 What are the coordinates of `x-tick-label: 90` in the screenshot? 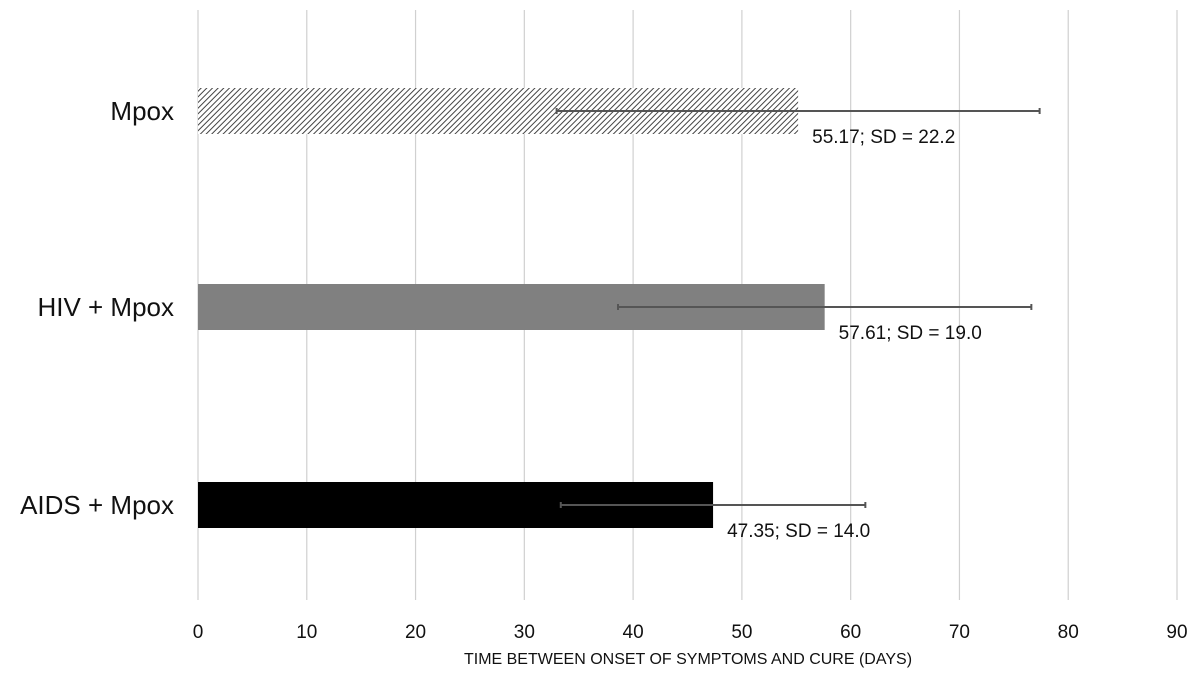 It's located at (1176, 632).